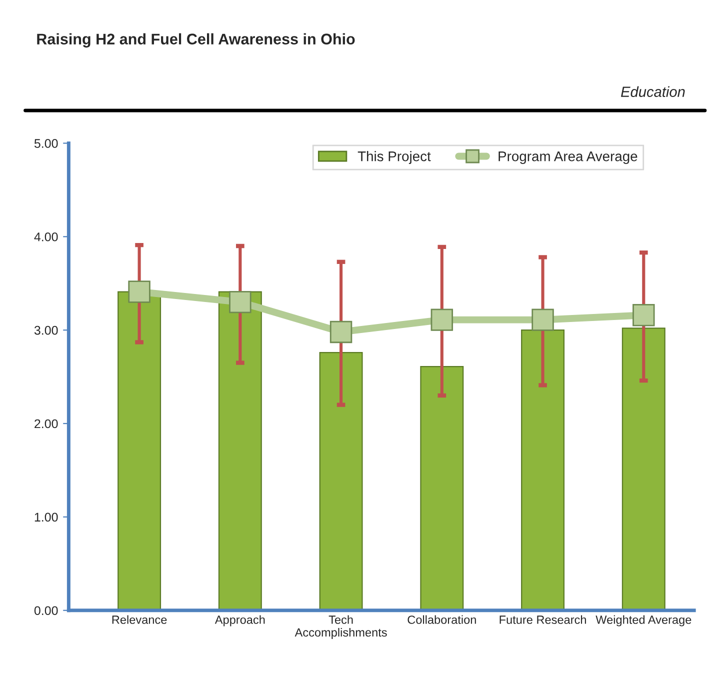  Describe the element at coordinates (46, 423) in the screenshot. I see `y-tick-label: 2.00` at that location.